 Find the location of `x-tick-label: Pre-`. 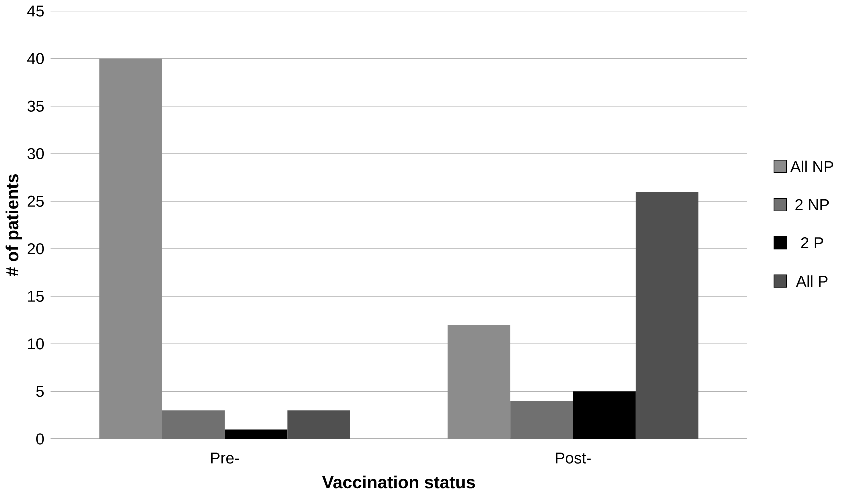

x-tick-label: Pre- is located at coordinates (225, 458).